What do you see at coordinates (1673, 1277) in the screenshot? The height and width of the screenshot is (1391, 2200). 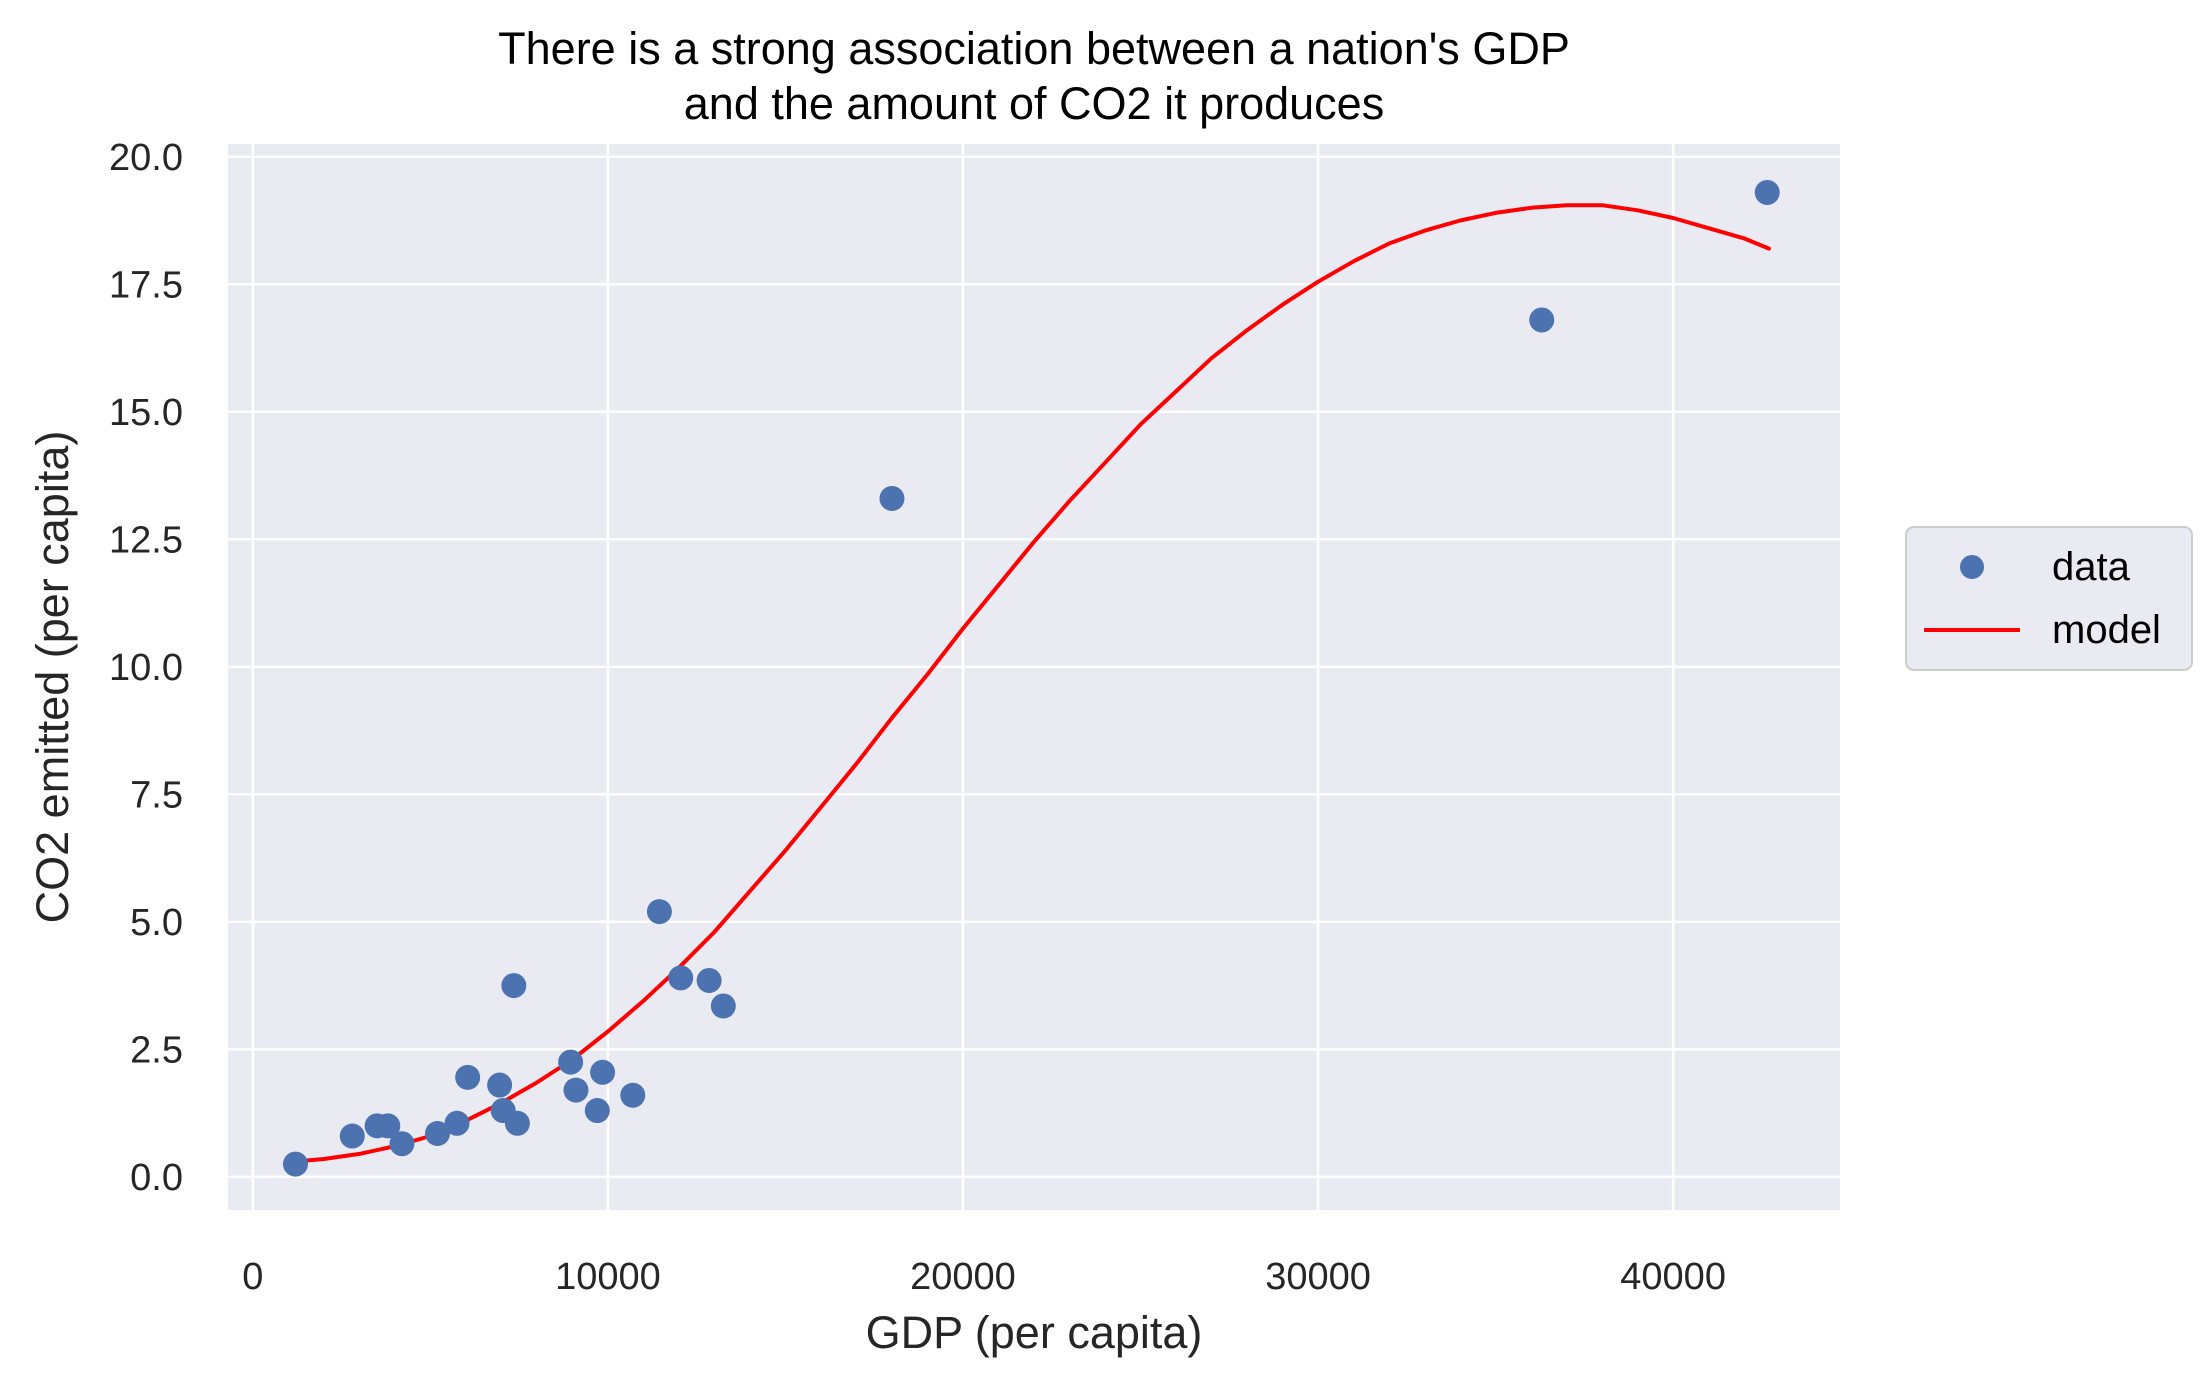 I see `x-tick-label: 40000` at bounding box center [1673, 1277].